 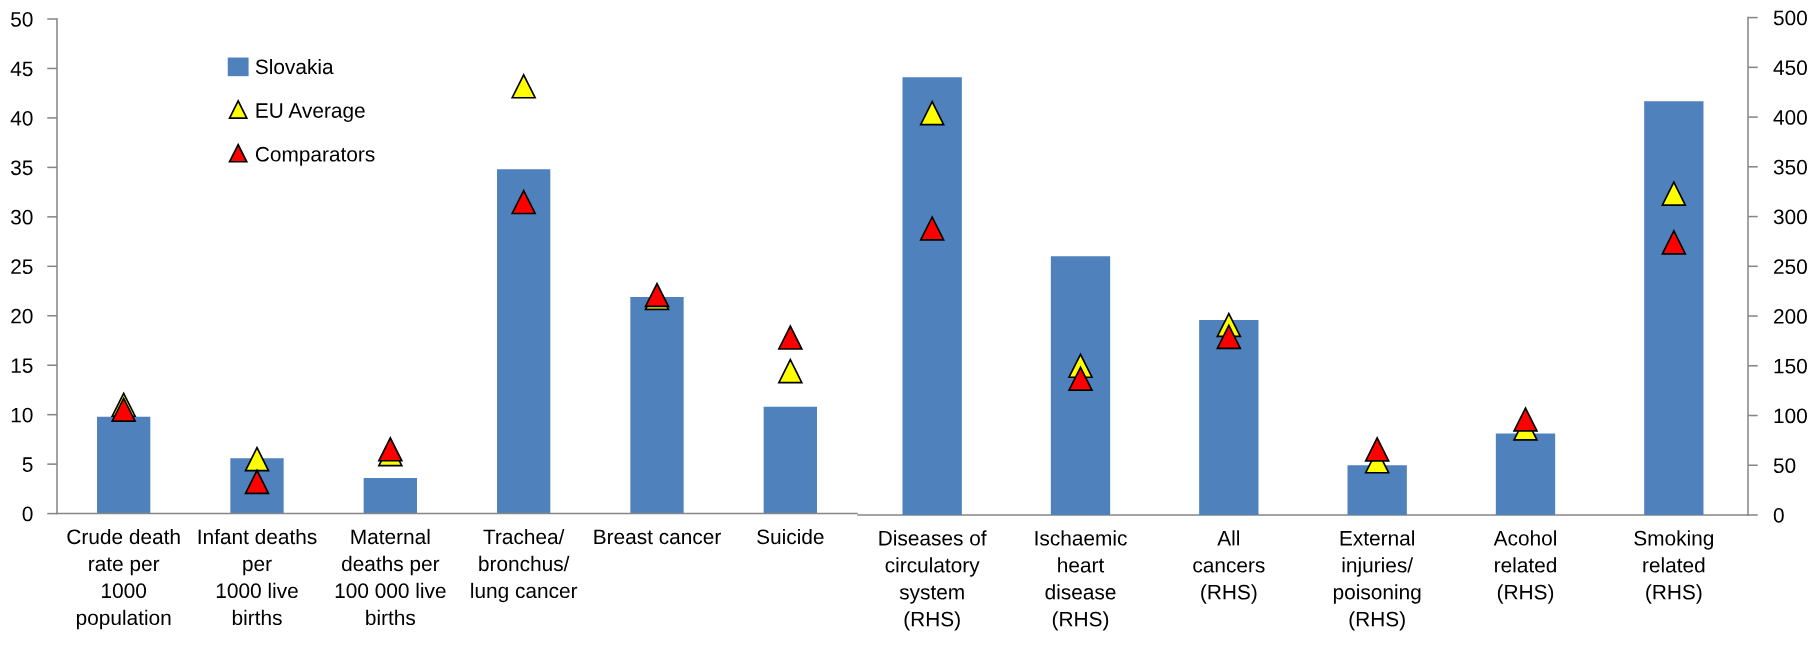 What do you see at coordinates (22, 267) in the screenshot?
I see `y-tick-label: 25` at bounding box center [22, 267].